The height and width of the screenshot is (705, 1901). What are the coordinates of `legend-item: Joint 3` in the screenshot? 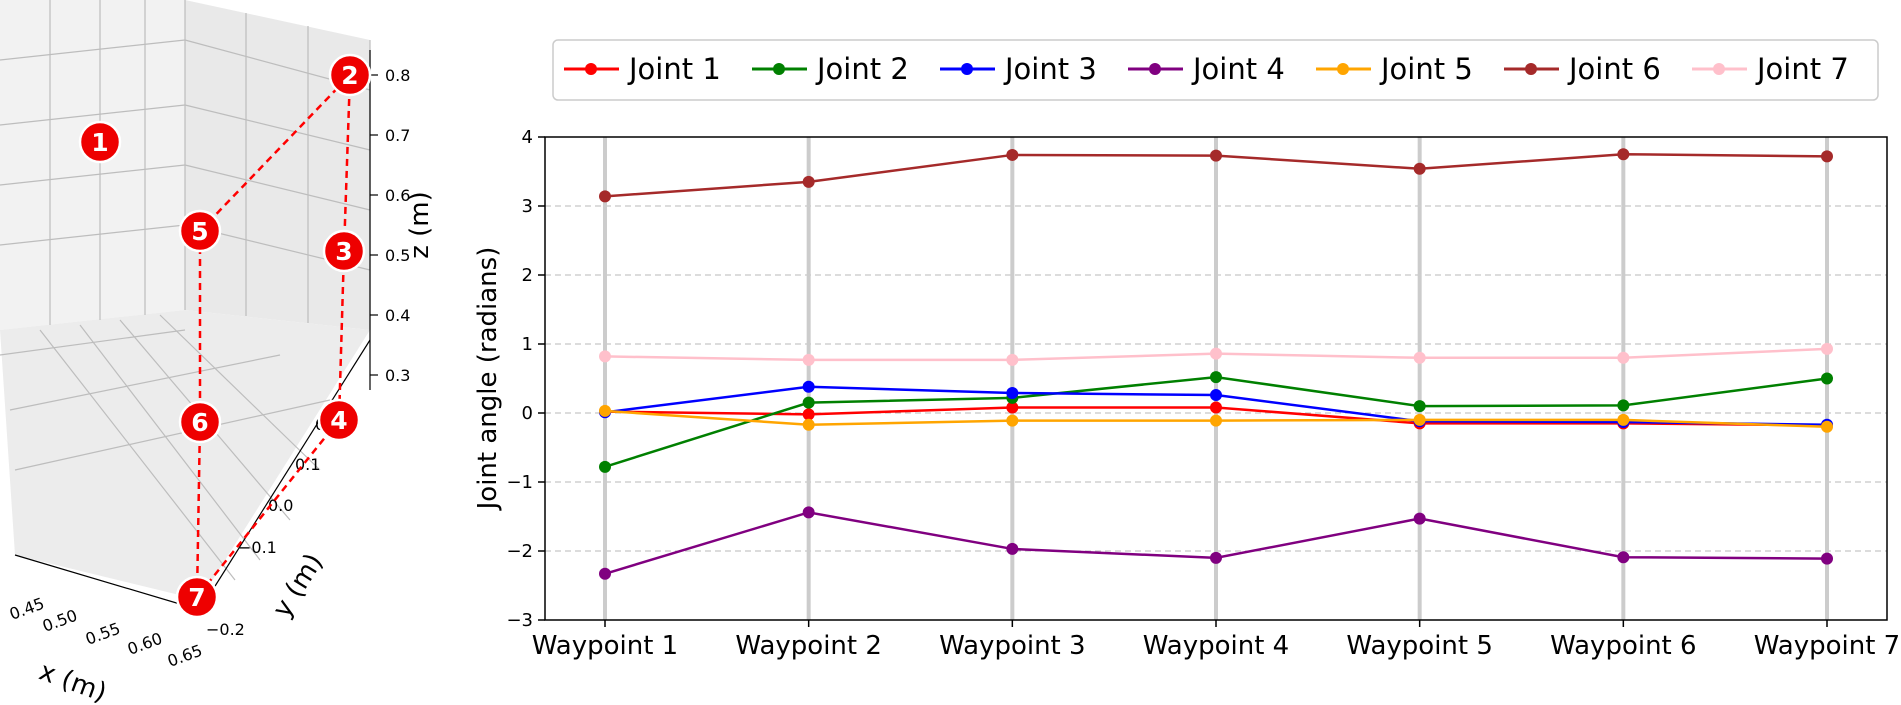 It's located at (1018, 69).